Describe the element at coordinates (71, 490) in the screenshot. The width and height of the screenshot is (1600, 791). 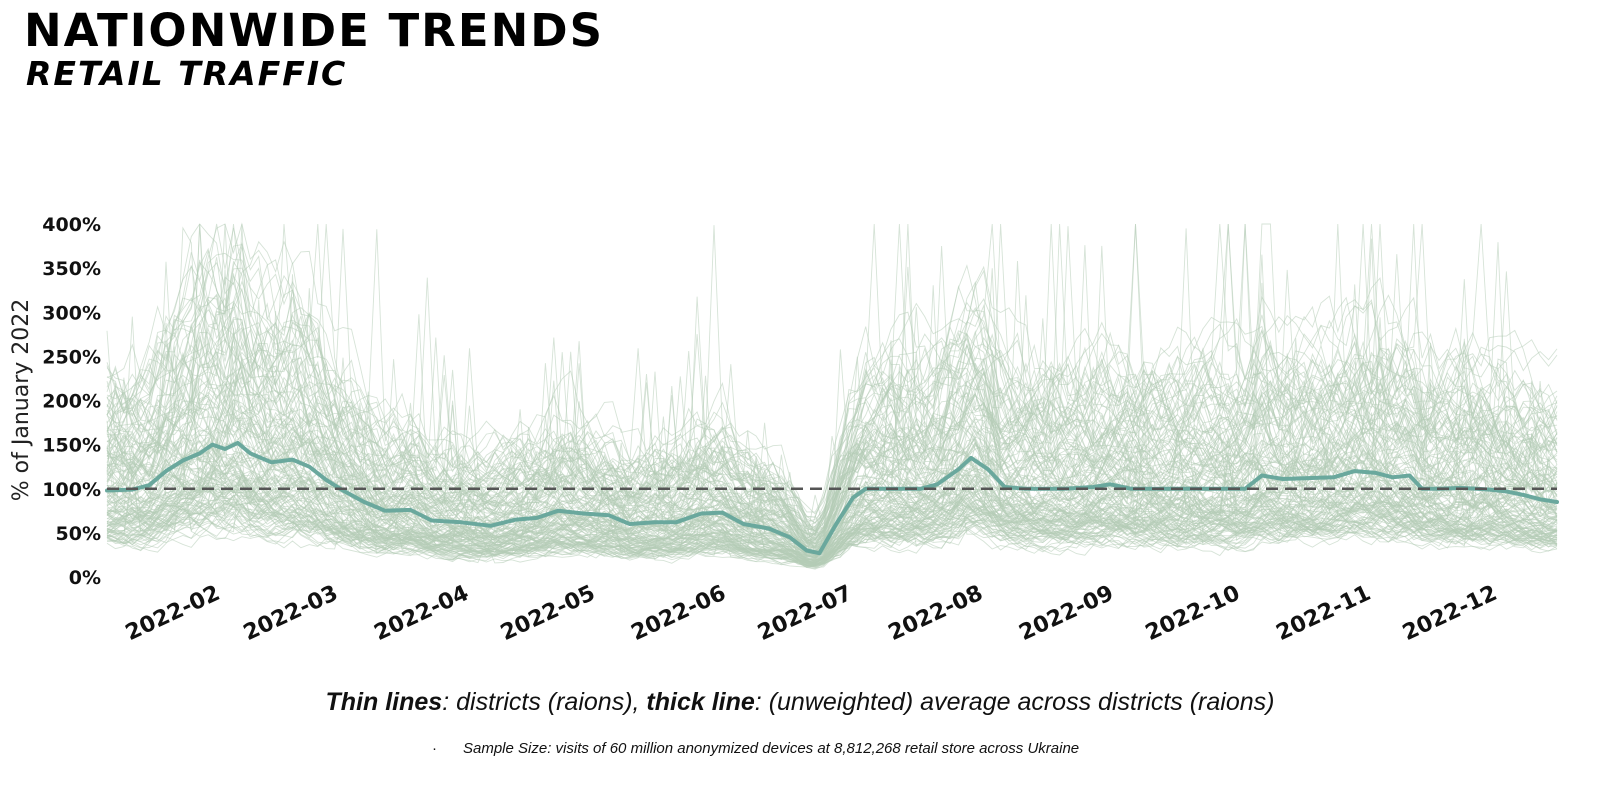
I see `y-tick-label: 100%` at that location.